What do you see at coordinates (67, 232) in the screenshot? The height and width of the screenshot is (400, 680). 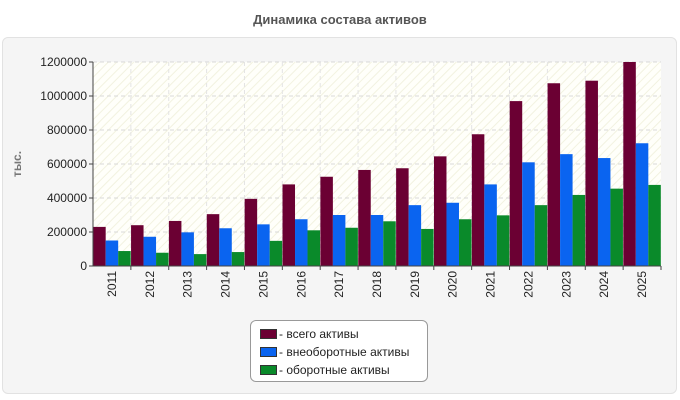 I see `y-tick-label: 200000` at bounding box center [67, 232].